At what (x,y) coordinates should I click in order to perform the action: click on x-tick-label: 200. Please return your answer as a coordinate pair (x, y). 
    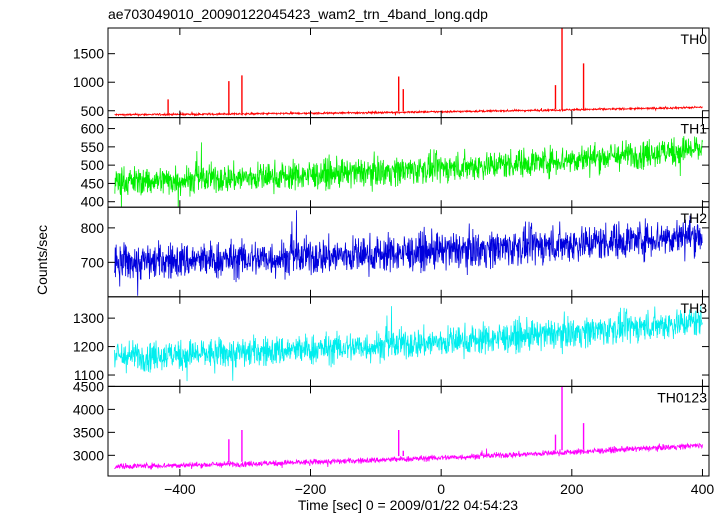
    Looking at the image, I should click on (572, 489).